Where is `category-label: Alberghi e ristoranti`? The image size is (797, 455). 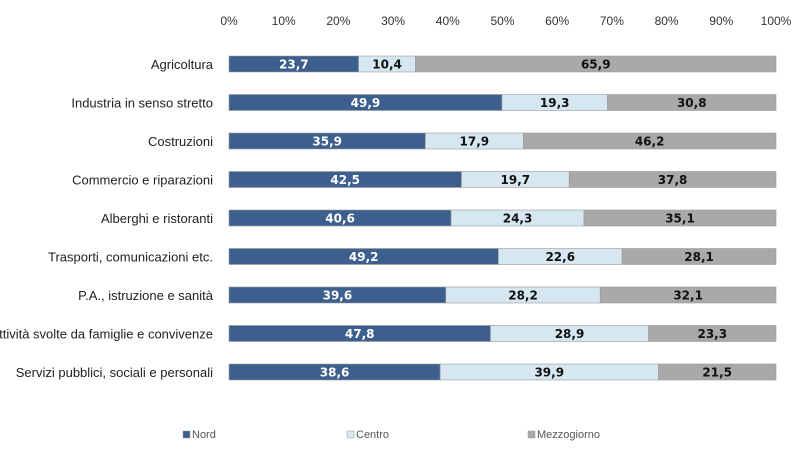
category-label: Alberghi e ristoranti is located at coordinates (157, 218).